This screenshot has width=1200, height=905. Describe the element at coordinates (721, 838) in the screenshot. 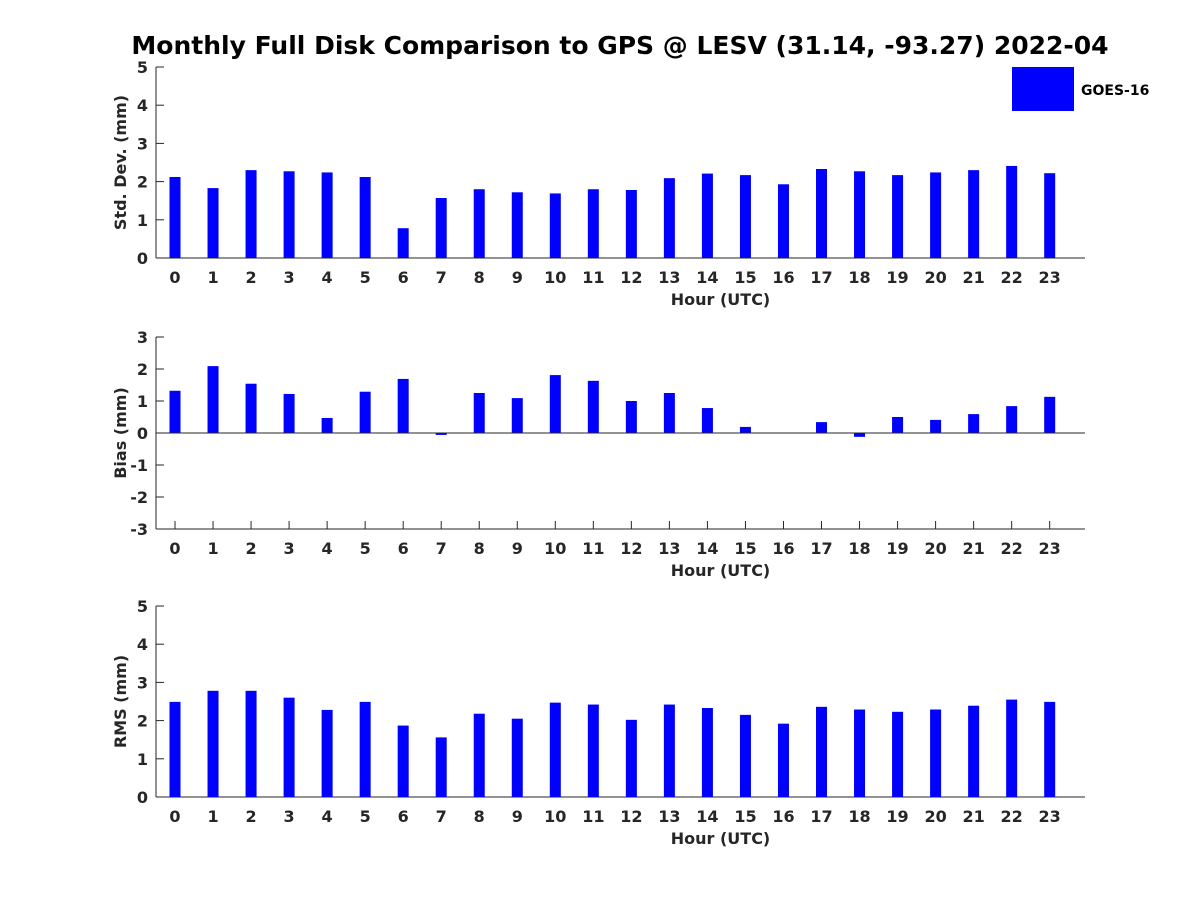

I see `rms-x-axis-label: Hour (UTC)` at that location.